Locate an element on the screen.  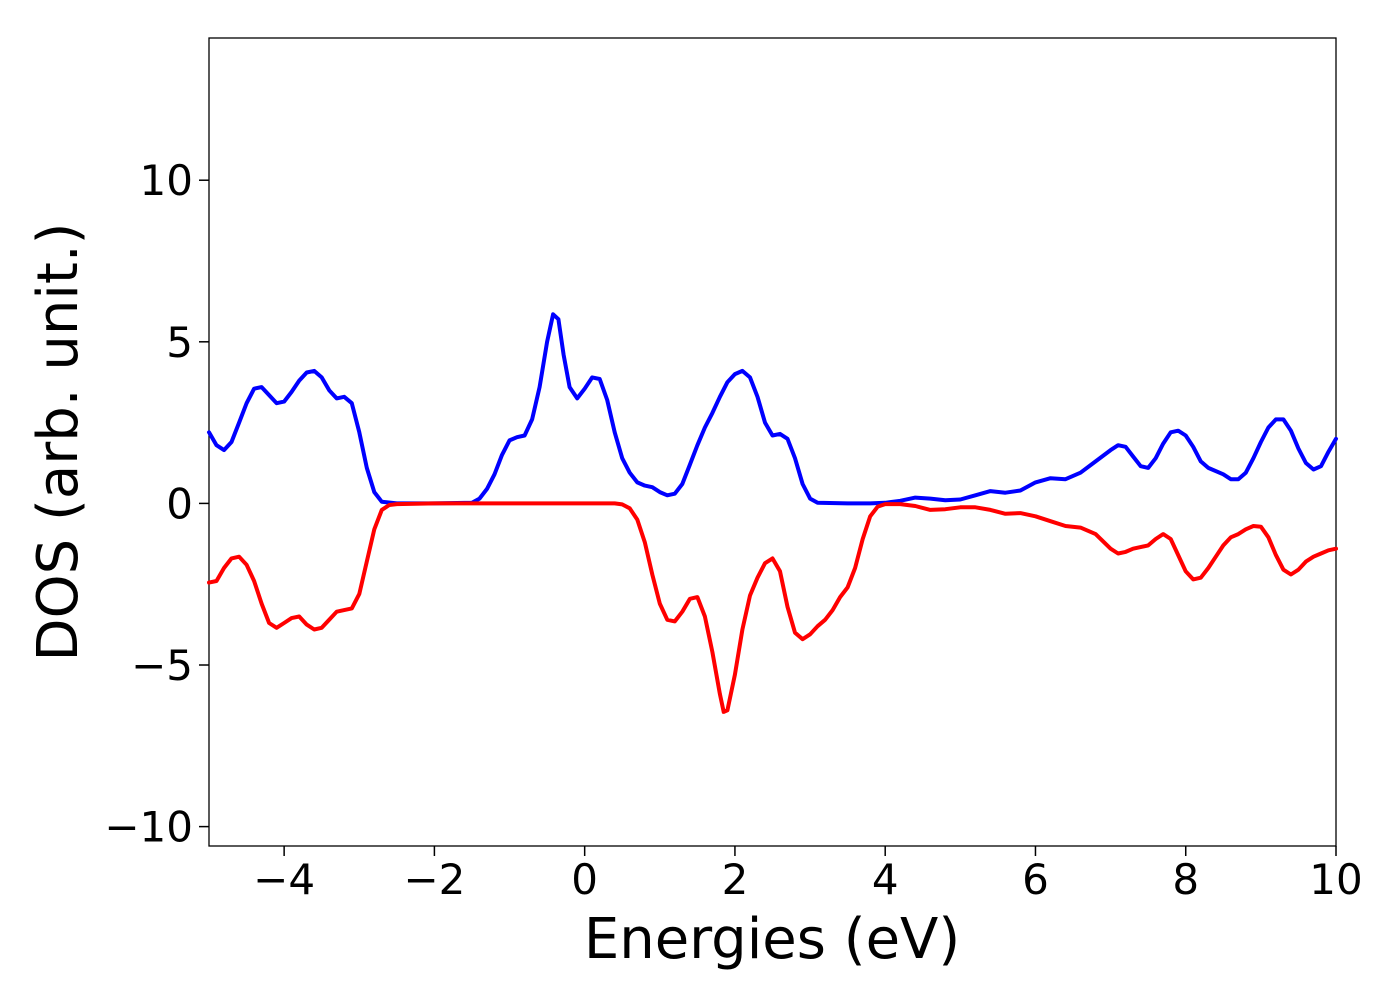
x-tick-label: −2 is located at coordinates (434, 879).